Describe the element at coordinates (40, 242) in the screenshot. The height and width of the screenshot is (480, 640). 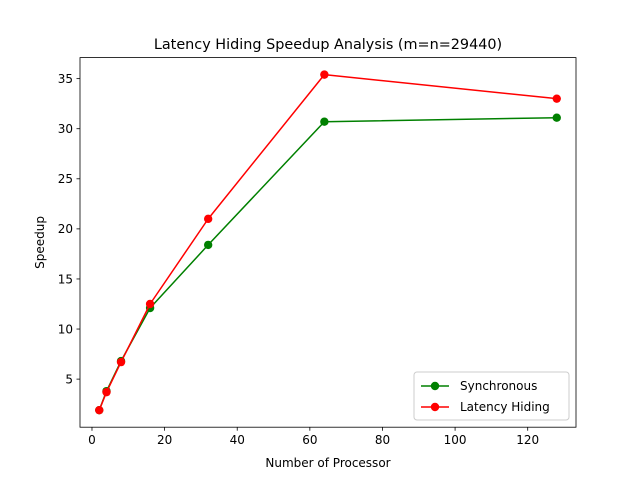
I see `y-axis-label: Speedup` at that location.